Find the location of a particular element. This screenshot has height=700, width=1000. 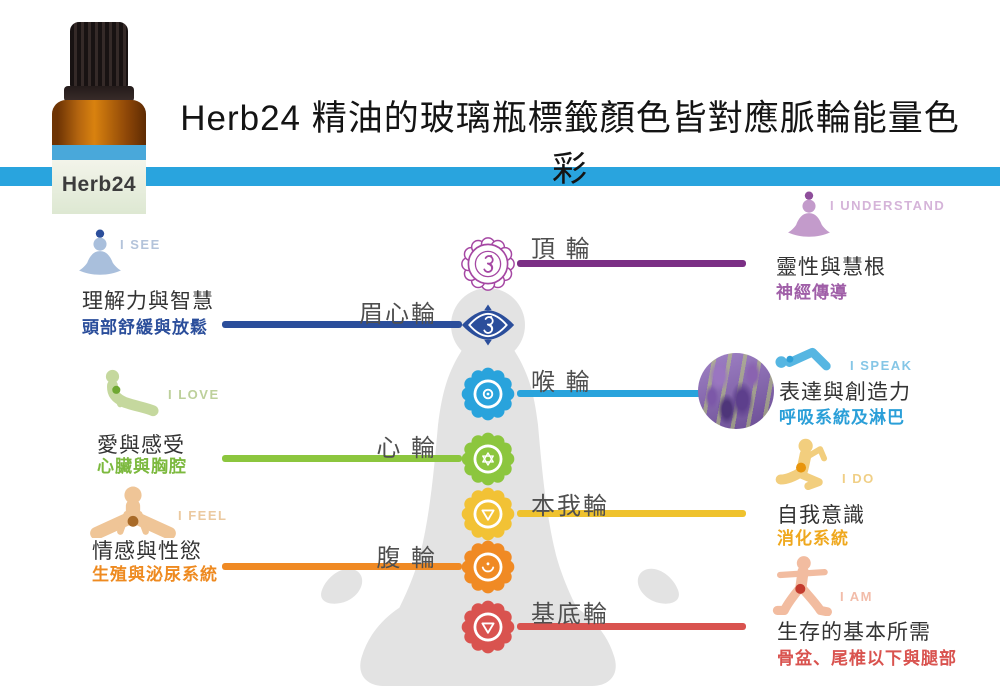

i-feel-statement: I FEEL is located at coordinates (203, 515).